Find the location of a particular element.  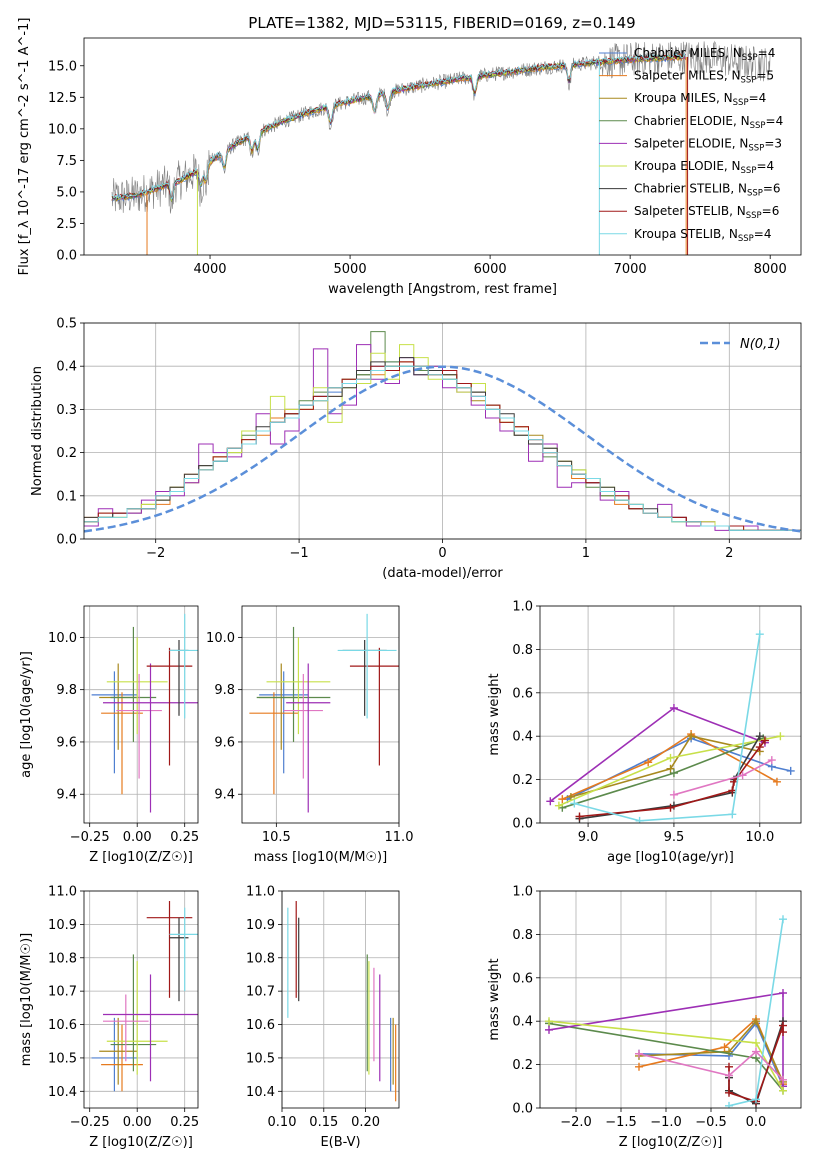

y-tick-label: 10.6 is located at coordinates (62, 1025).